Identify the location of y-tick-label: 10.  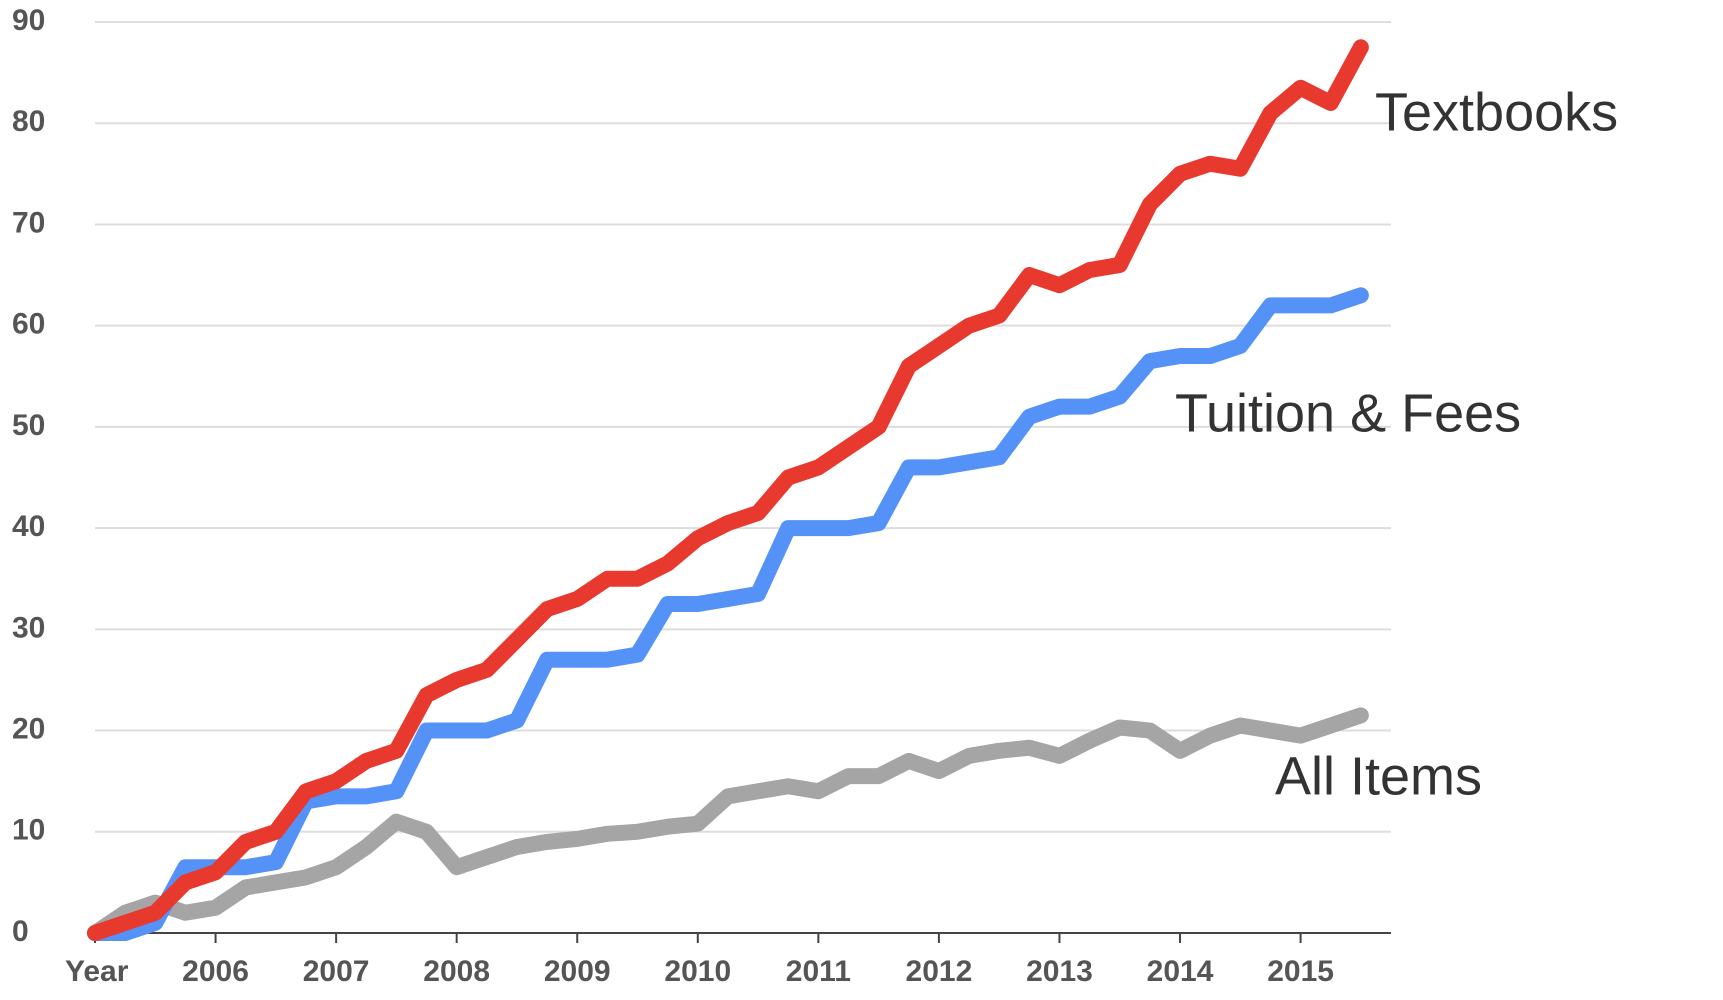
(28, 830).